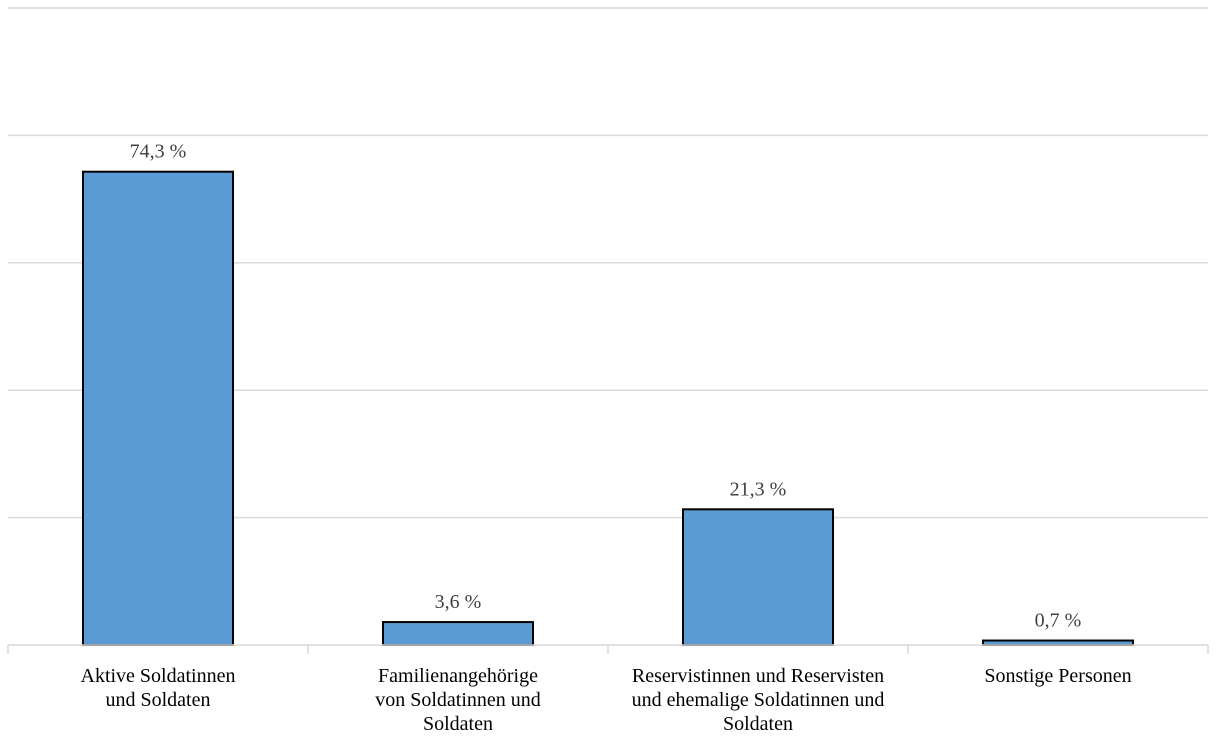 The height and width of the screenshot is (742, 1218). Describe the element at coordinates (758, 489) in the screenshot. I see `data-label: 21,3 %` at that location.